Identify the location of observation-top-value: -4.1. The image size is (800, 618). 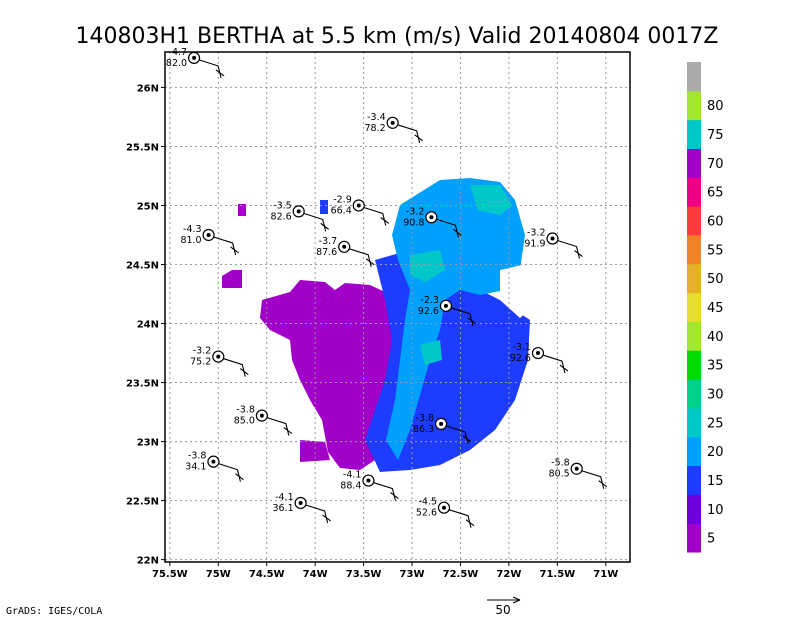
(284, 497).